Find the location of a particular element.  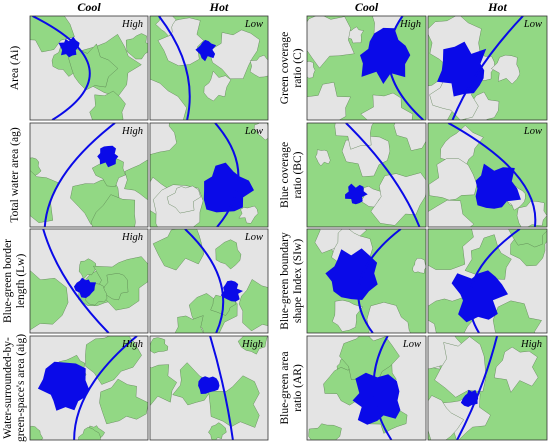

row-label: Blue-green boundaryshape Index (SIw) is located at coordinates (291, 281).